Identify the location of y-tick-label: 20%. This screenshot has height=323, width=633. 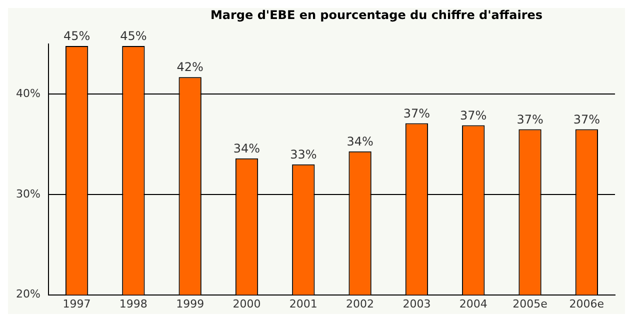
(28, 294).